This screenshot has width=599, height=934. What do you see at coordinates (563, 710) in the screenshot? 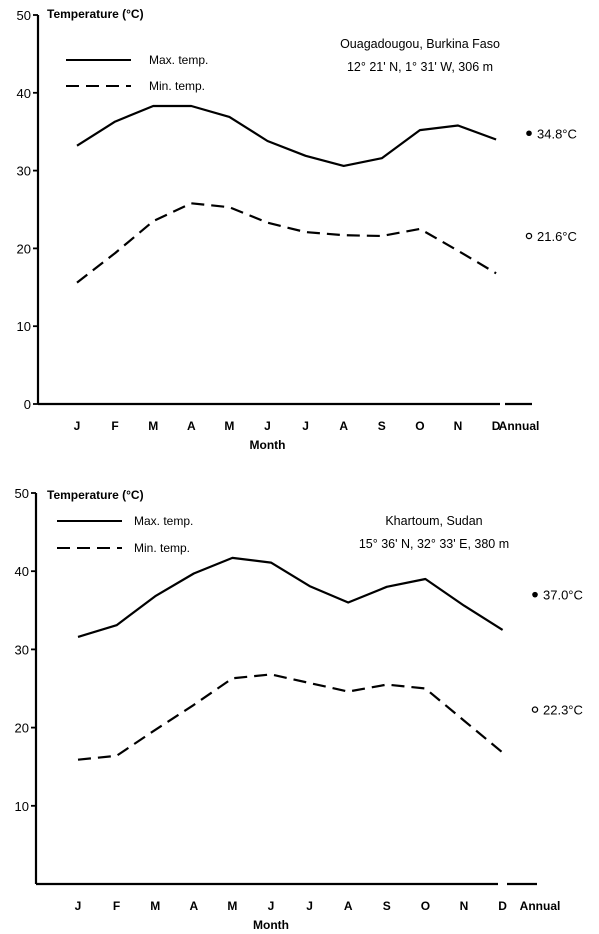
I see `annual-value-label-min: 22.3°C` at bounding box center [563, 710].